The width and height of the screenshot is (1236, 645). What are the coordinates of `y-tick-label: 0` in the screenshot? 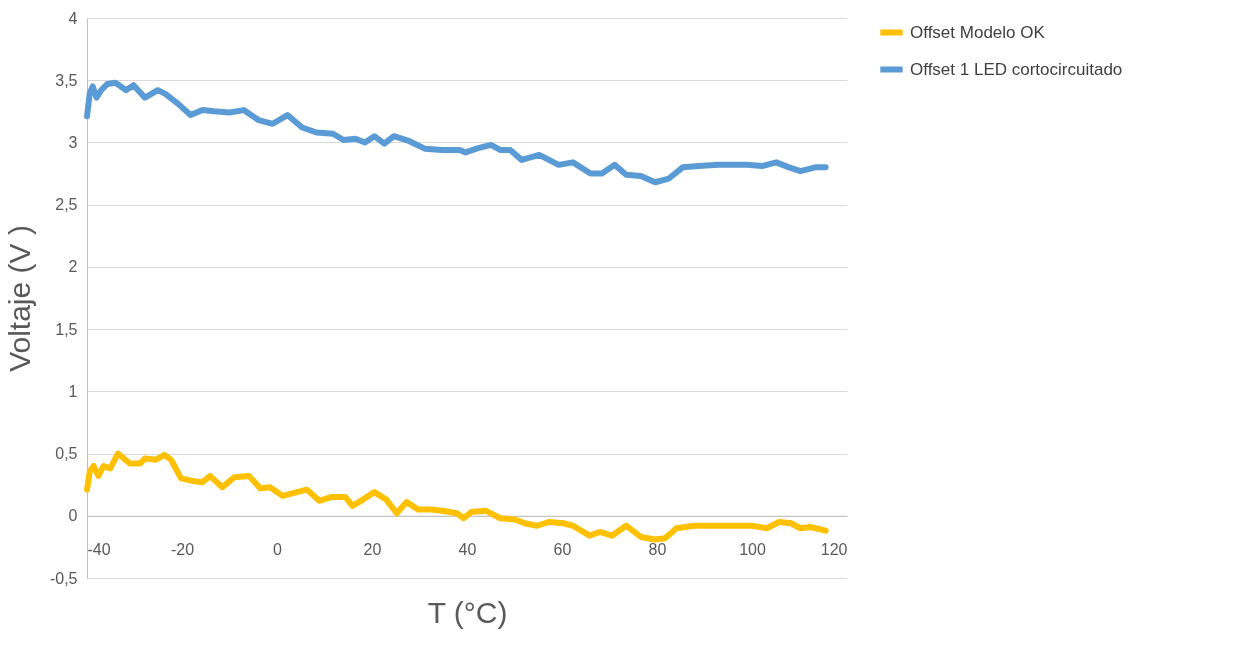 It's located at (73, 516).